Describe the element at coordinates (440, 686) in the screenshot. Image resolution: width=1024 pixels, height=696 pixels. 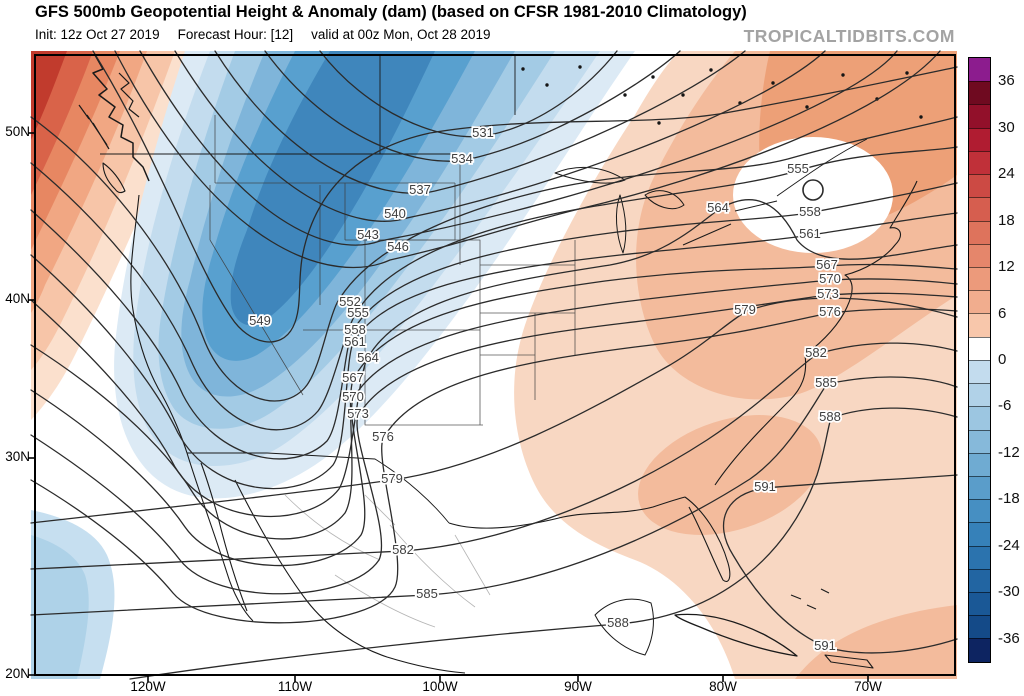
I see `lon-tick-label: 100W` at that location.